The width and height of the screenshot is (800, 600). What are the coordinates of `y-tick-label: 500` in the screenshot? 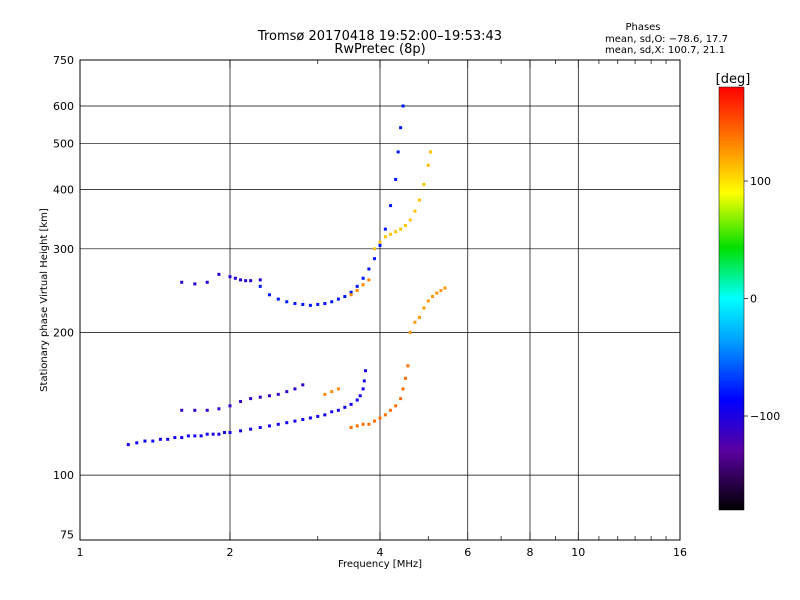 It's located at (63, 144).